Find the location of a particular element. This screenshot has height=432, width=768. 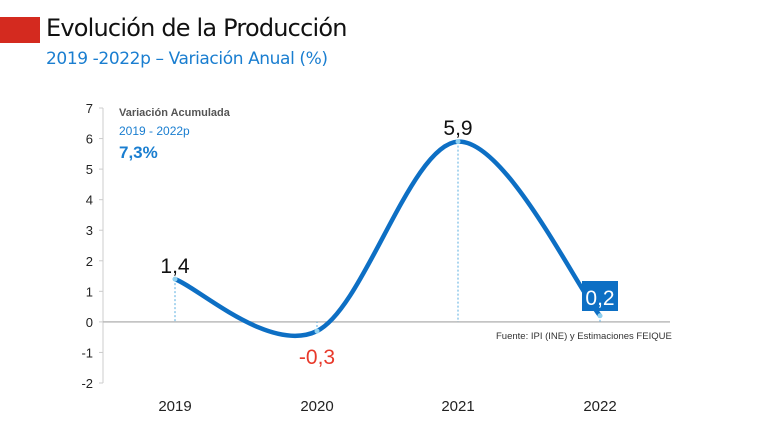

data-label-box is located at coordinates (600, 296).